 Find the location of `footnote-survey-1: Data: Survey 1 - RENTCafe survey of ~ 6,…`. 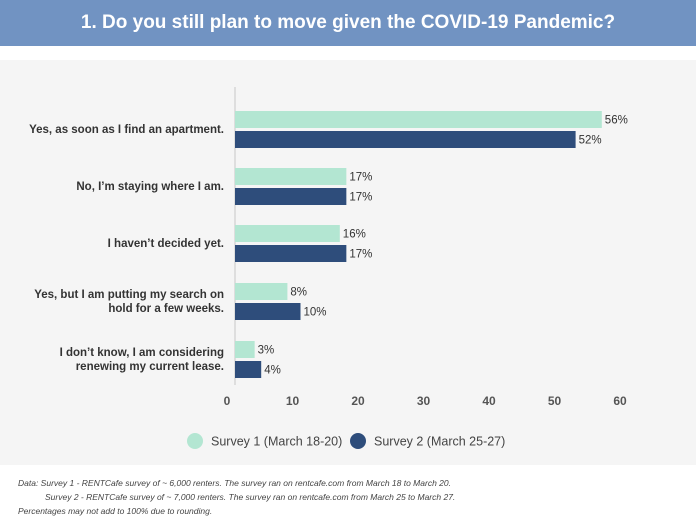

footnote-survey-1: Data: Survey 1 - RENTCafe survey of ~ 6,… is located at coordinates (234, 483).